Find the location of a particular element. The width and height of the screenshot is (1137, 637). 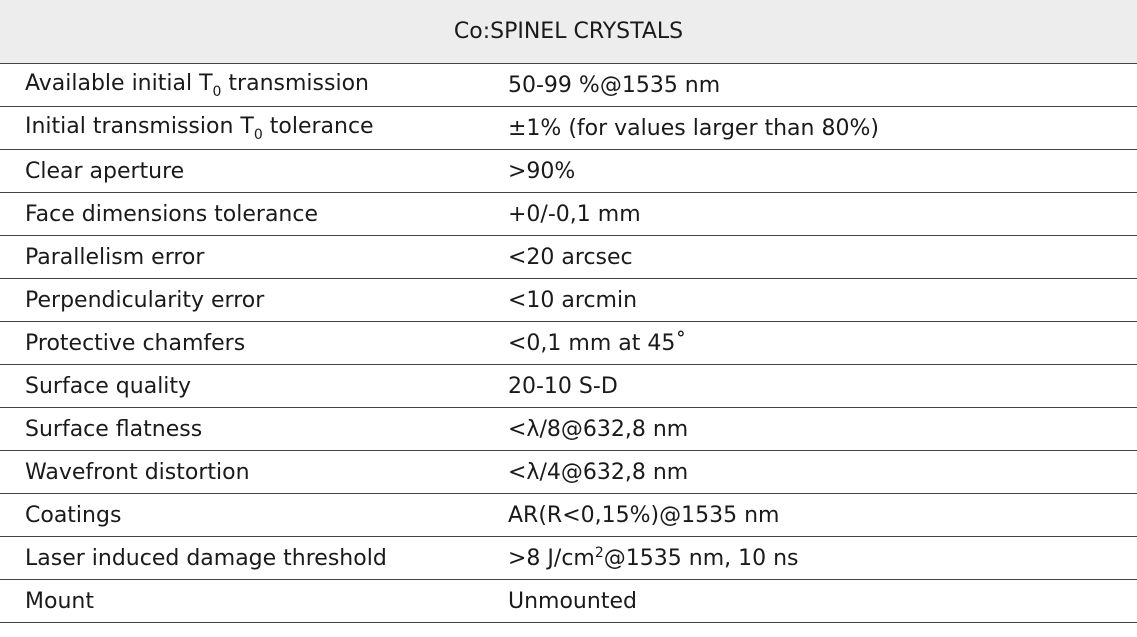

cell-text: Surface quality is located at coordinates (108, 386).